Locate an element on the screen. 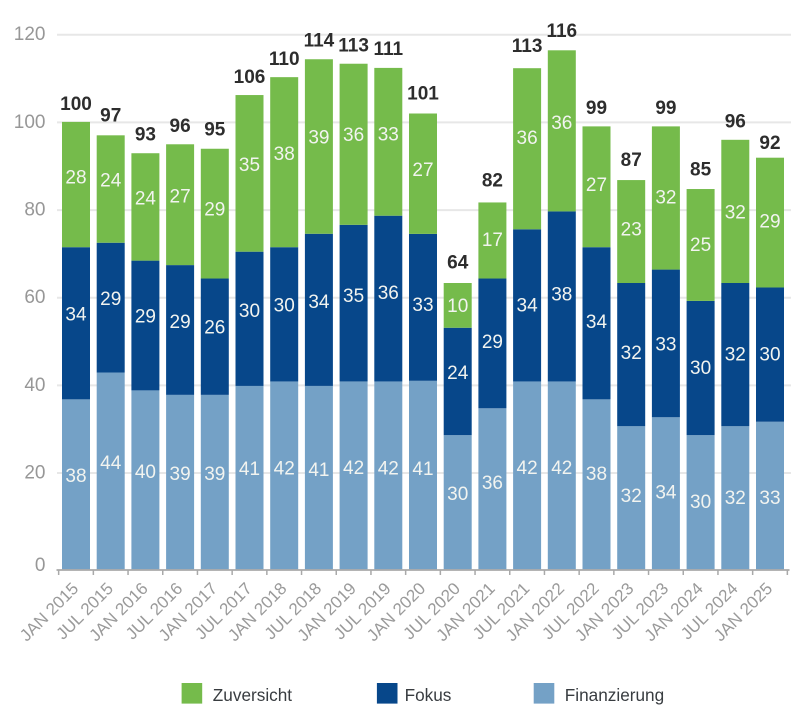 The image size is (801, 715). svg-text: 85 is located at coordinates (701, 170).